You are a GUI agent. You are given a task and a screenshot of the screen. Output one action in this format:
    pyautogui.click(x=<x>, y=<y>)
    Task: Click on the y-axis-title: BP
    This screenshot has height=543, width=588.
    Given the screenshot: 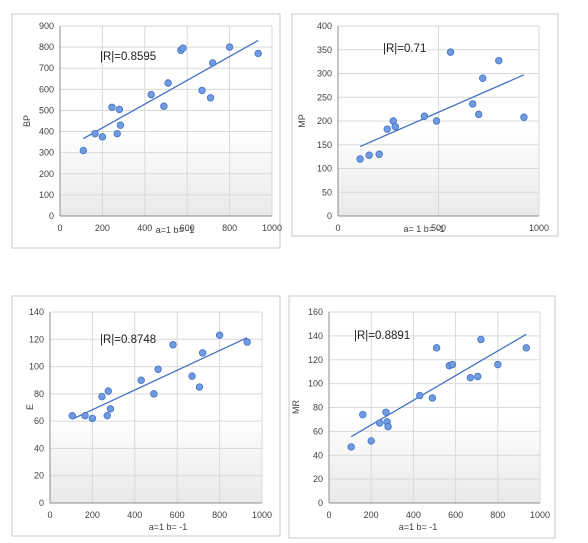 What is the action you would take?
    pyautogui.click(x=27, y=121)
    